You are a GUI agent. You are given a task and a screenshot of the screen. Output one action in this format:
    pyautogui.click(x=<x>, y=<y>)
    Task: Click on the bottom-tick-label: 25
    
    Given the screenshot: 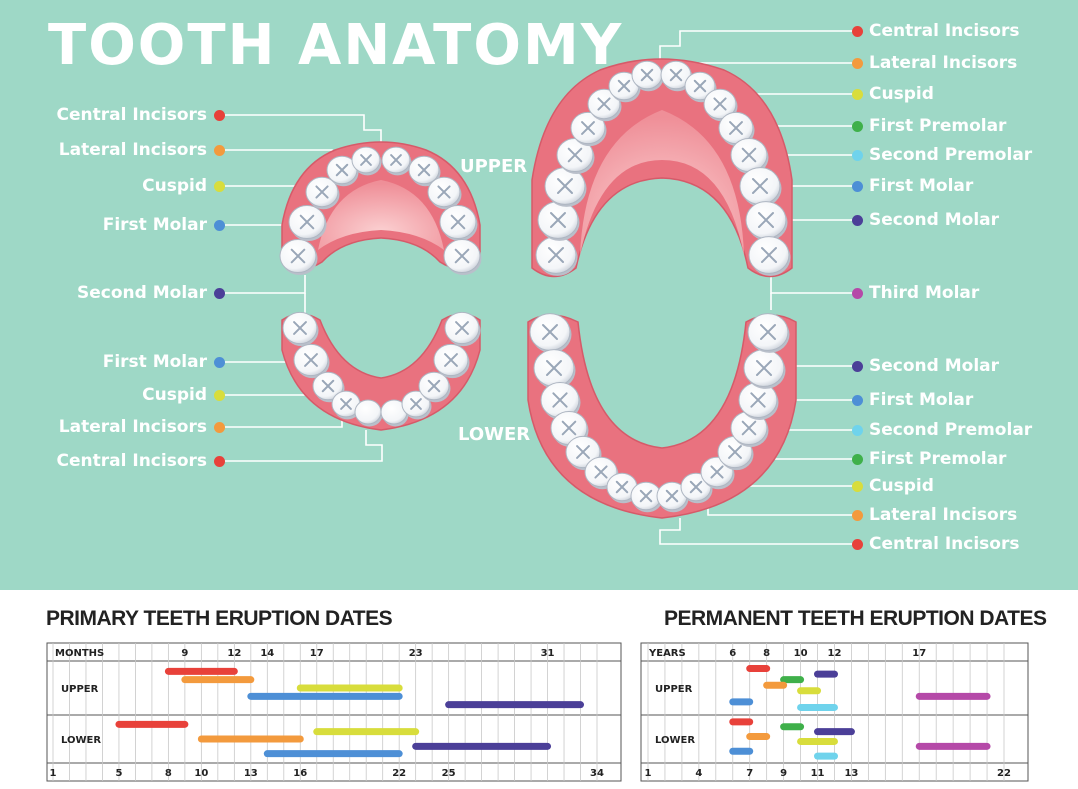 What is the action you would take?
    pyautogui.click(x=449, y=773)
    